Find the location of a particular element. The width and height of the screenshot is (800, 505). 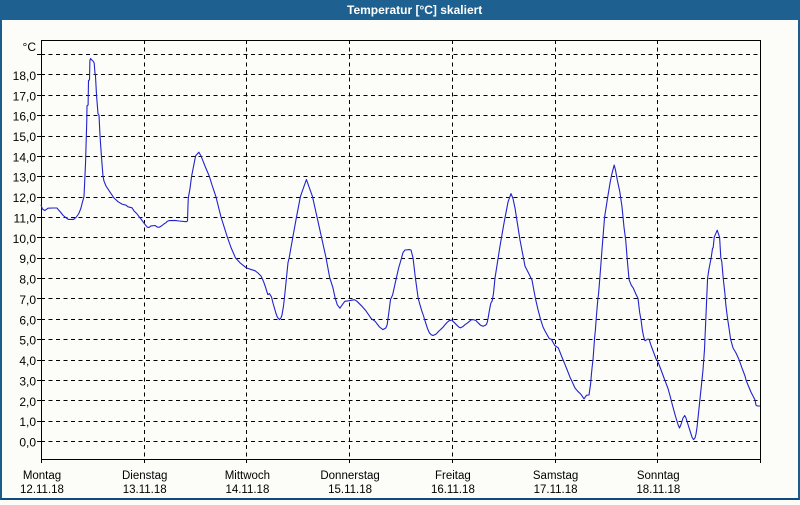

svg-text: 12,0 is located at coordinates (25, 198).